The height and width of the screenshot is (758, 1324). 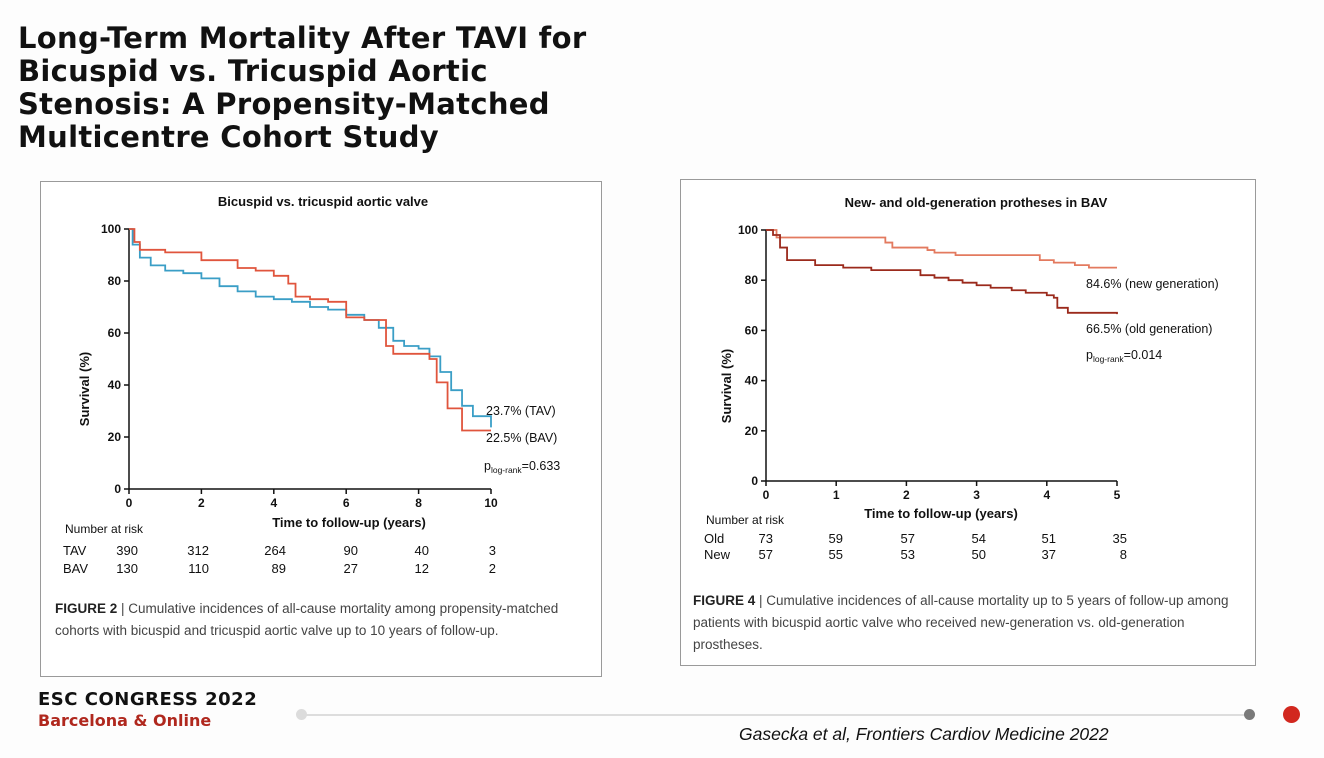 I want to click on risk-value: 2, so click(x=492, y=568).